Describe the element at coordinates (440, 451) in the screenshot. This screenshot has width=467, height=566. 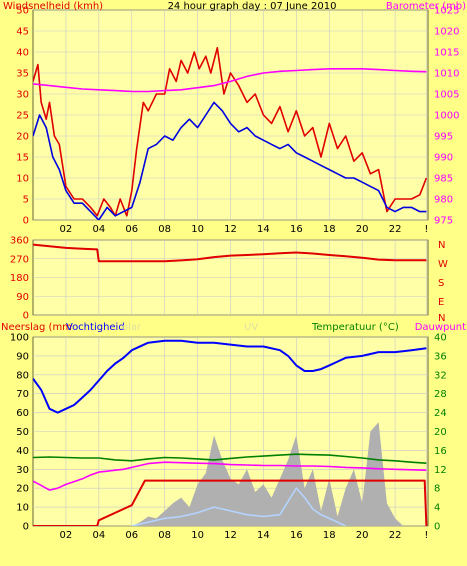
I see `y2-tick-label: 16` at that location.